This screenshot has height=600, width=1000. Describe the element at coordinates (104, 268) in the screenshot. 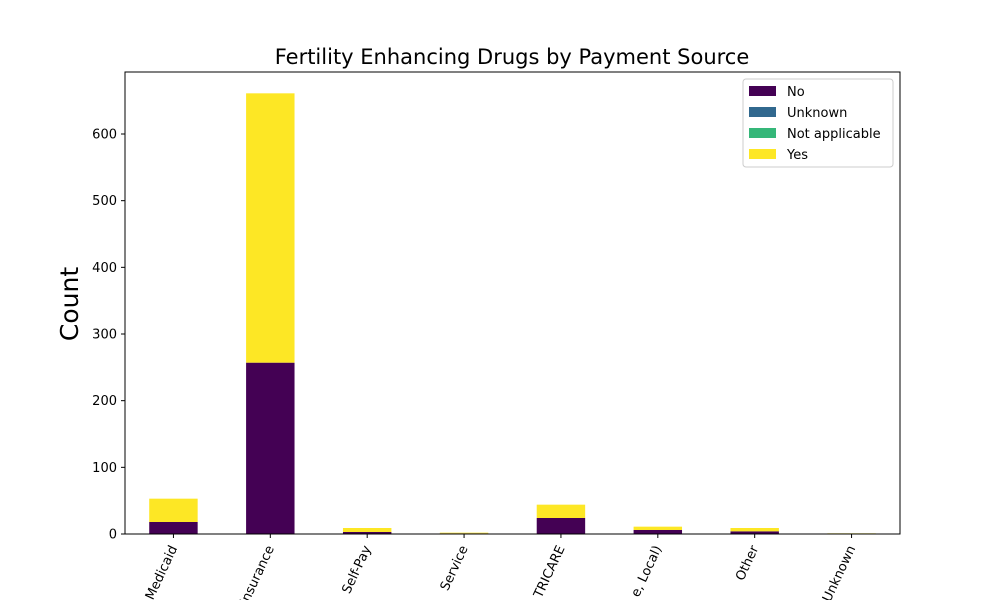

I see `y-tick-label: 400` at that location.